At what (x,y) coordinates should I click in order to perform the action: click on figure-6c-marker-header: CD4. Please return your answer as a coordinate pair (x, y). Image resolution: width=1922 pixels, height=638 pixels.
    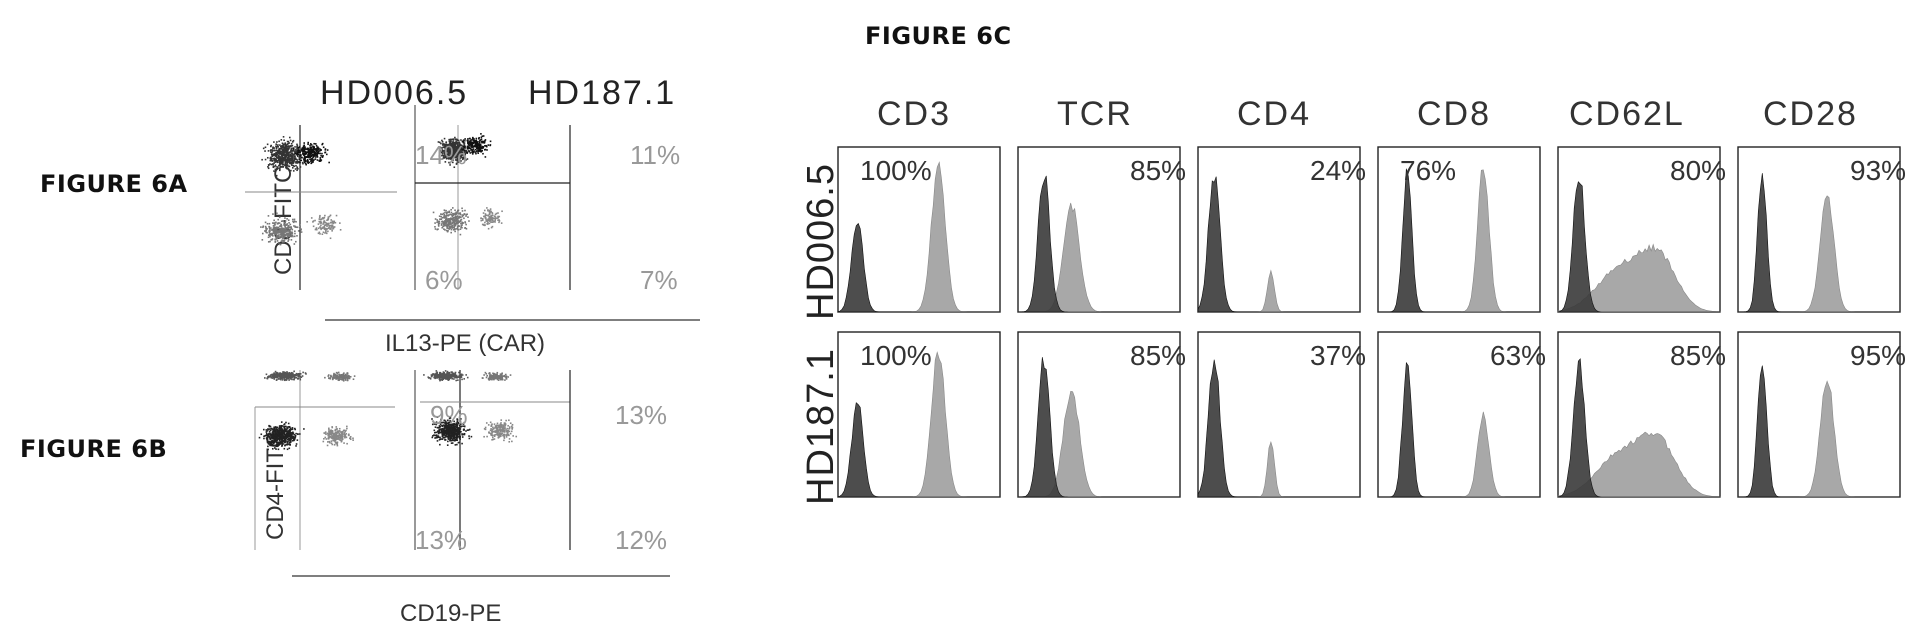
    Looking at the image, I should click on (1274, 114).